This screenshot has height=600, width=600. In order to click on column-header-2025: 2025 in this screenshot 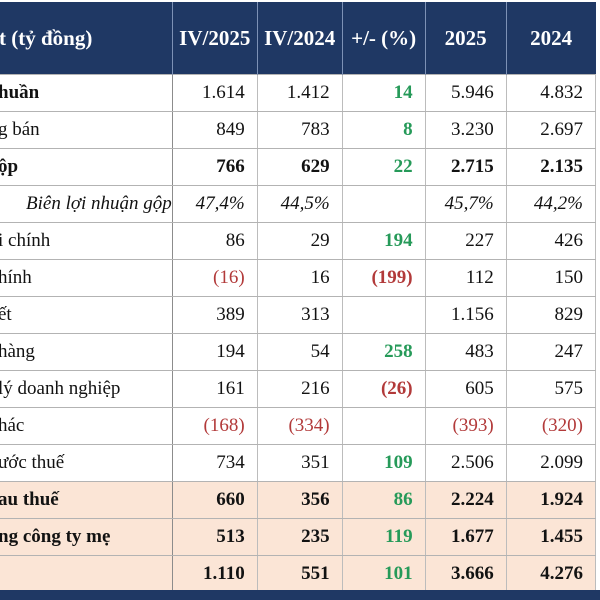, I will do `click(465, 37)`.